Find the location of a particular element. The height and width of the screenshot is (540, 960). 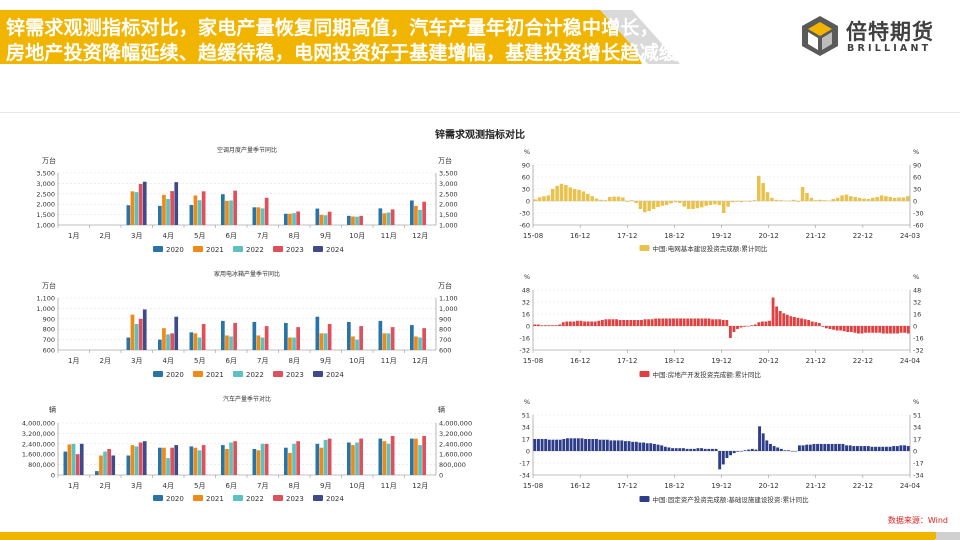

x-tick-label: 17-12 is located at coordinates (627, 361).